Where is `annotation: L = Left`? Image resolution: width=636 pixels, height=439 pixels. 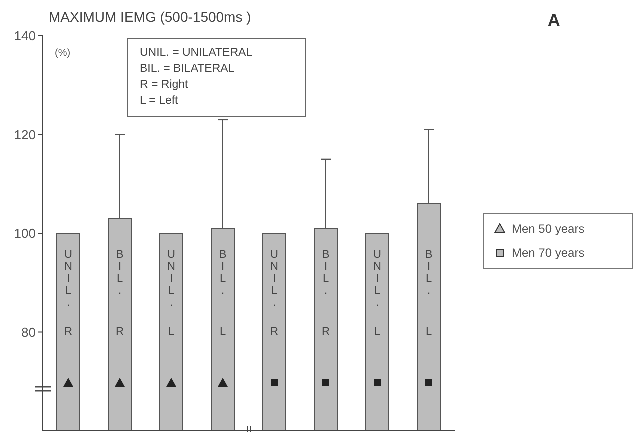 annotation: L = Left is located at coordinates (160, 101).